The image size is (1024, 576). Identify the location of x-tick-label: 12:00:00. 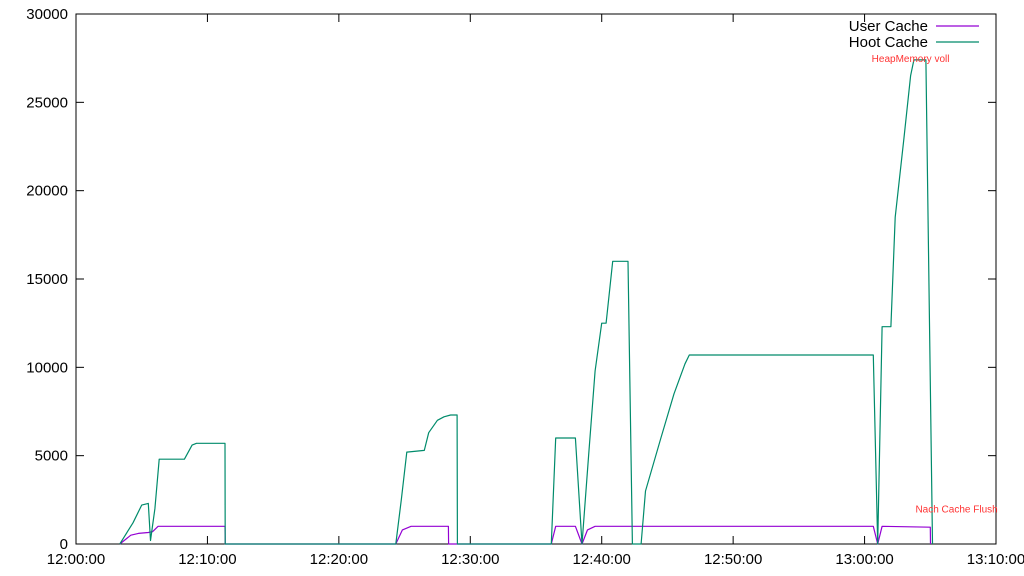
(76, 559).